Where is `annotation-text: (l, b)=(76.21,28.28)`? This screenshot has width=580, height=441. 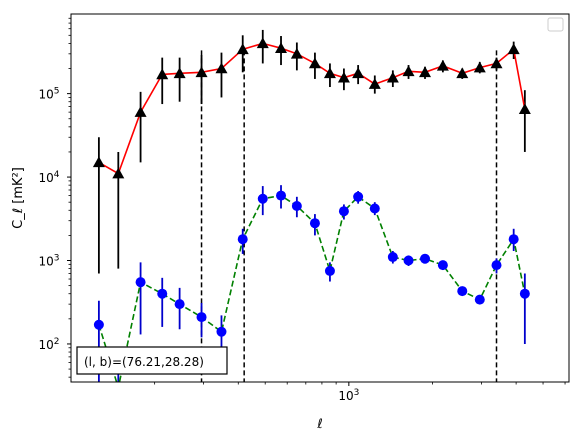
annotation-text: (l, b)=(76.21,28.28) is located at coordinates (144, 362).